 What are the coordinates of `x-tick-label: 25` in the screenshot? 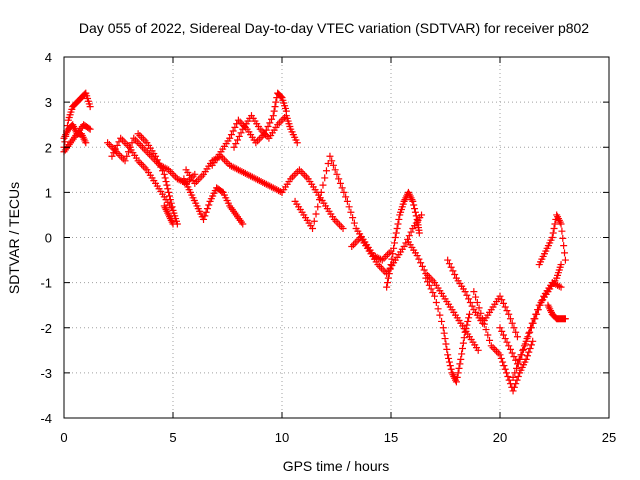 It's located at (609, 437).